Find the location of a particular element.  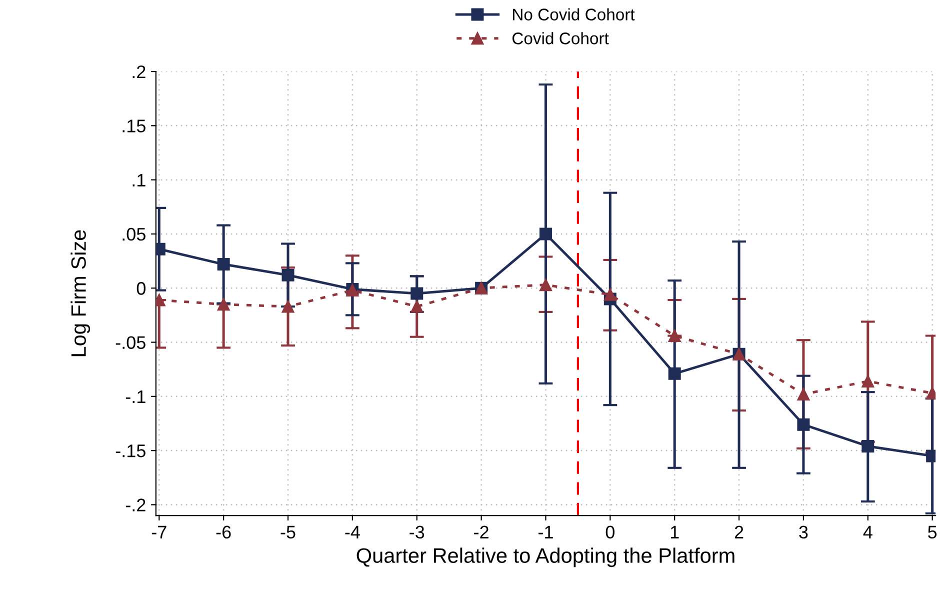

x-tick-label: -5 is located at coordinates (288, 532).